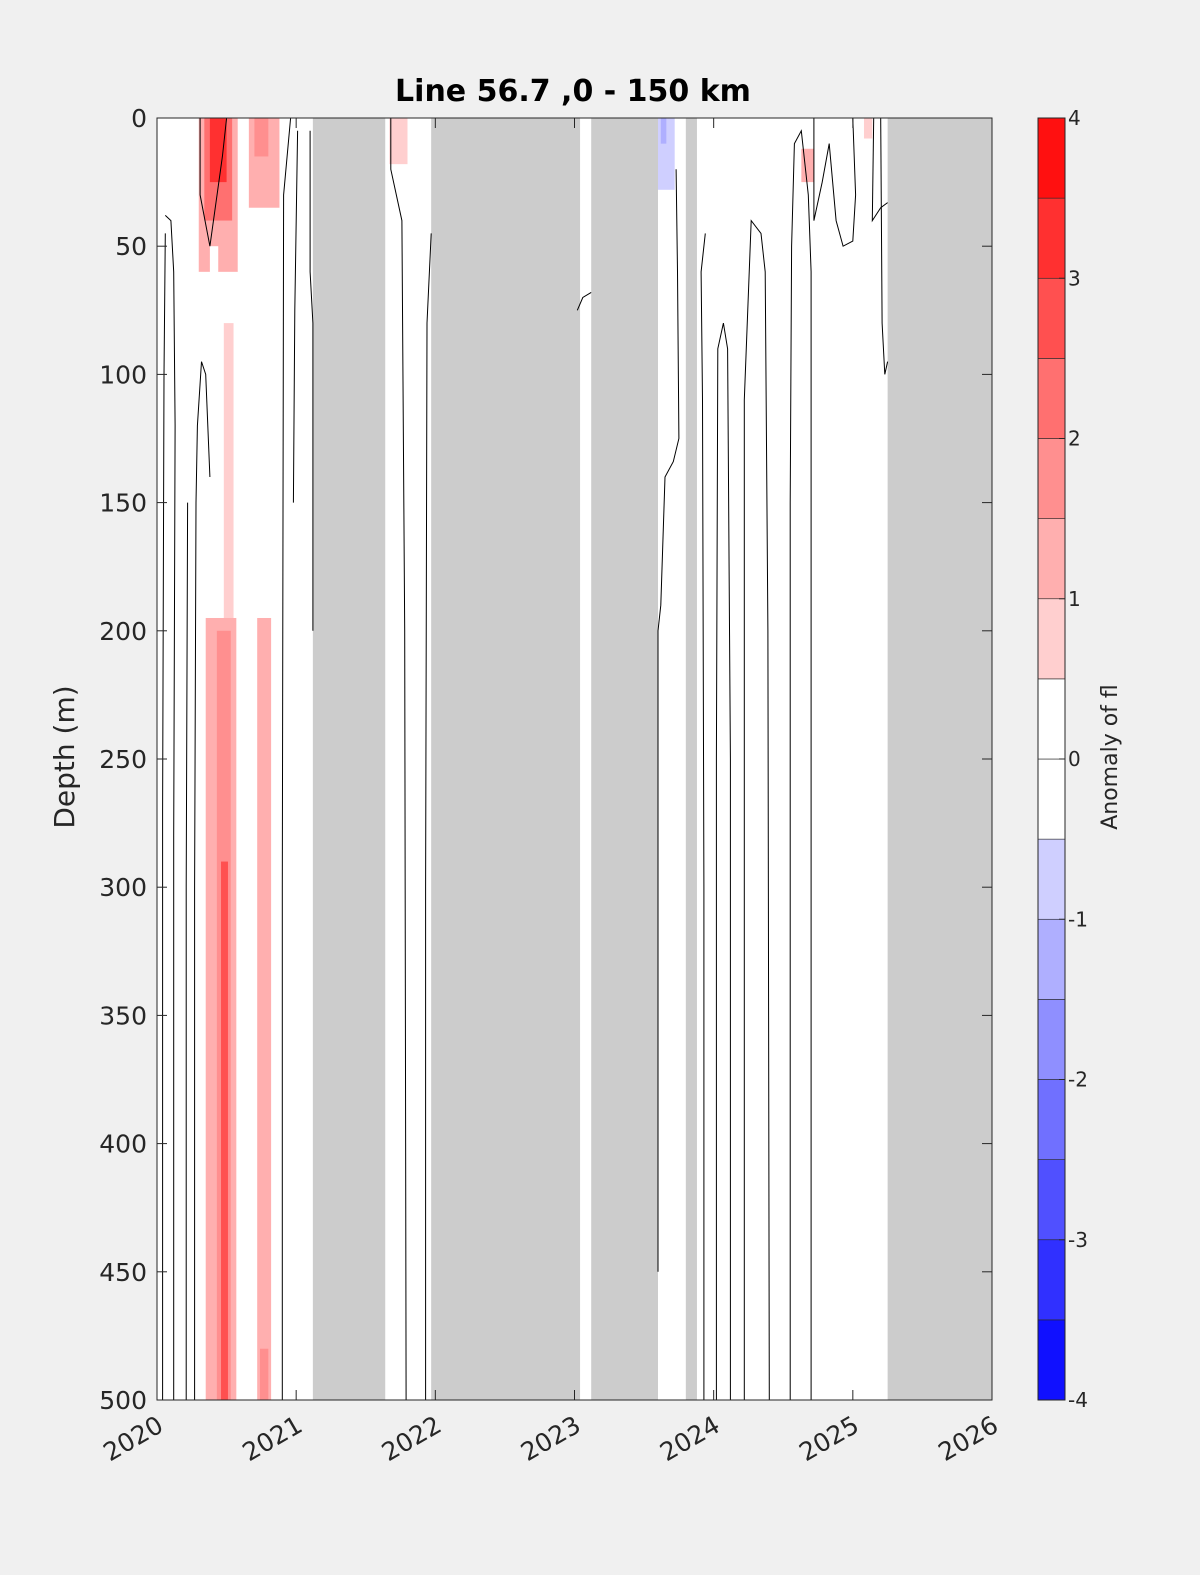 This screenshot has width=1200, height=1575. I want to click on y-tick-label: 450, so click(123, 1272).